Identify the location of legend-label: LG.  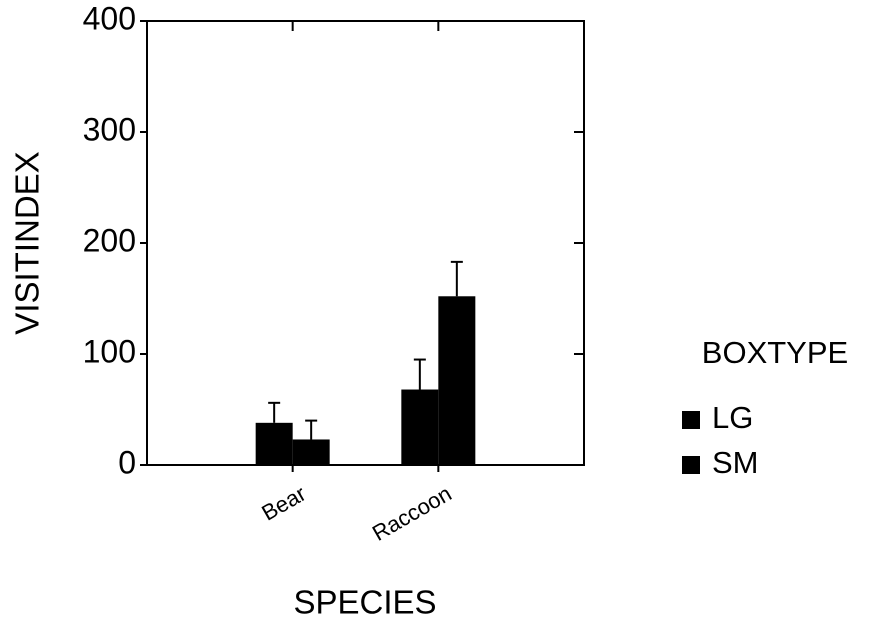
(732, 417).